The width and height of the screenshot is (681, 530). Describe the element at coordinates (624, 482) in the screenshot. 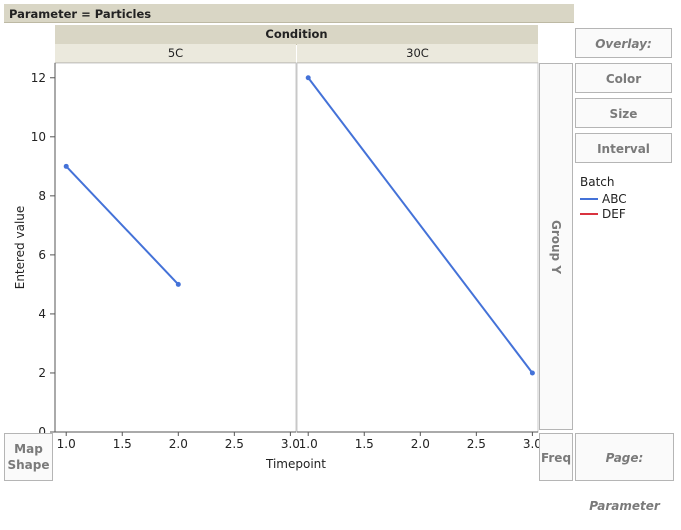

I see `page-label: Page: Parameter` at that location.